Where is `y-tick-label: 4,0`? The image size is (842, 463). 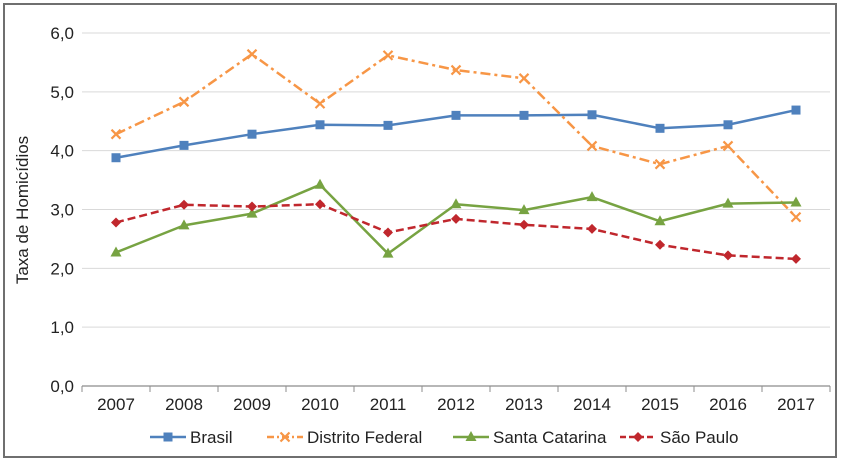 y-tick-label: 4,0 is located at coordinates (62, 151).